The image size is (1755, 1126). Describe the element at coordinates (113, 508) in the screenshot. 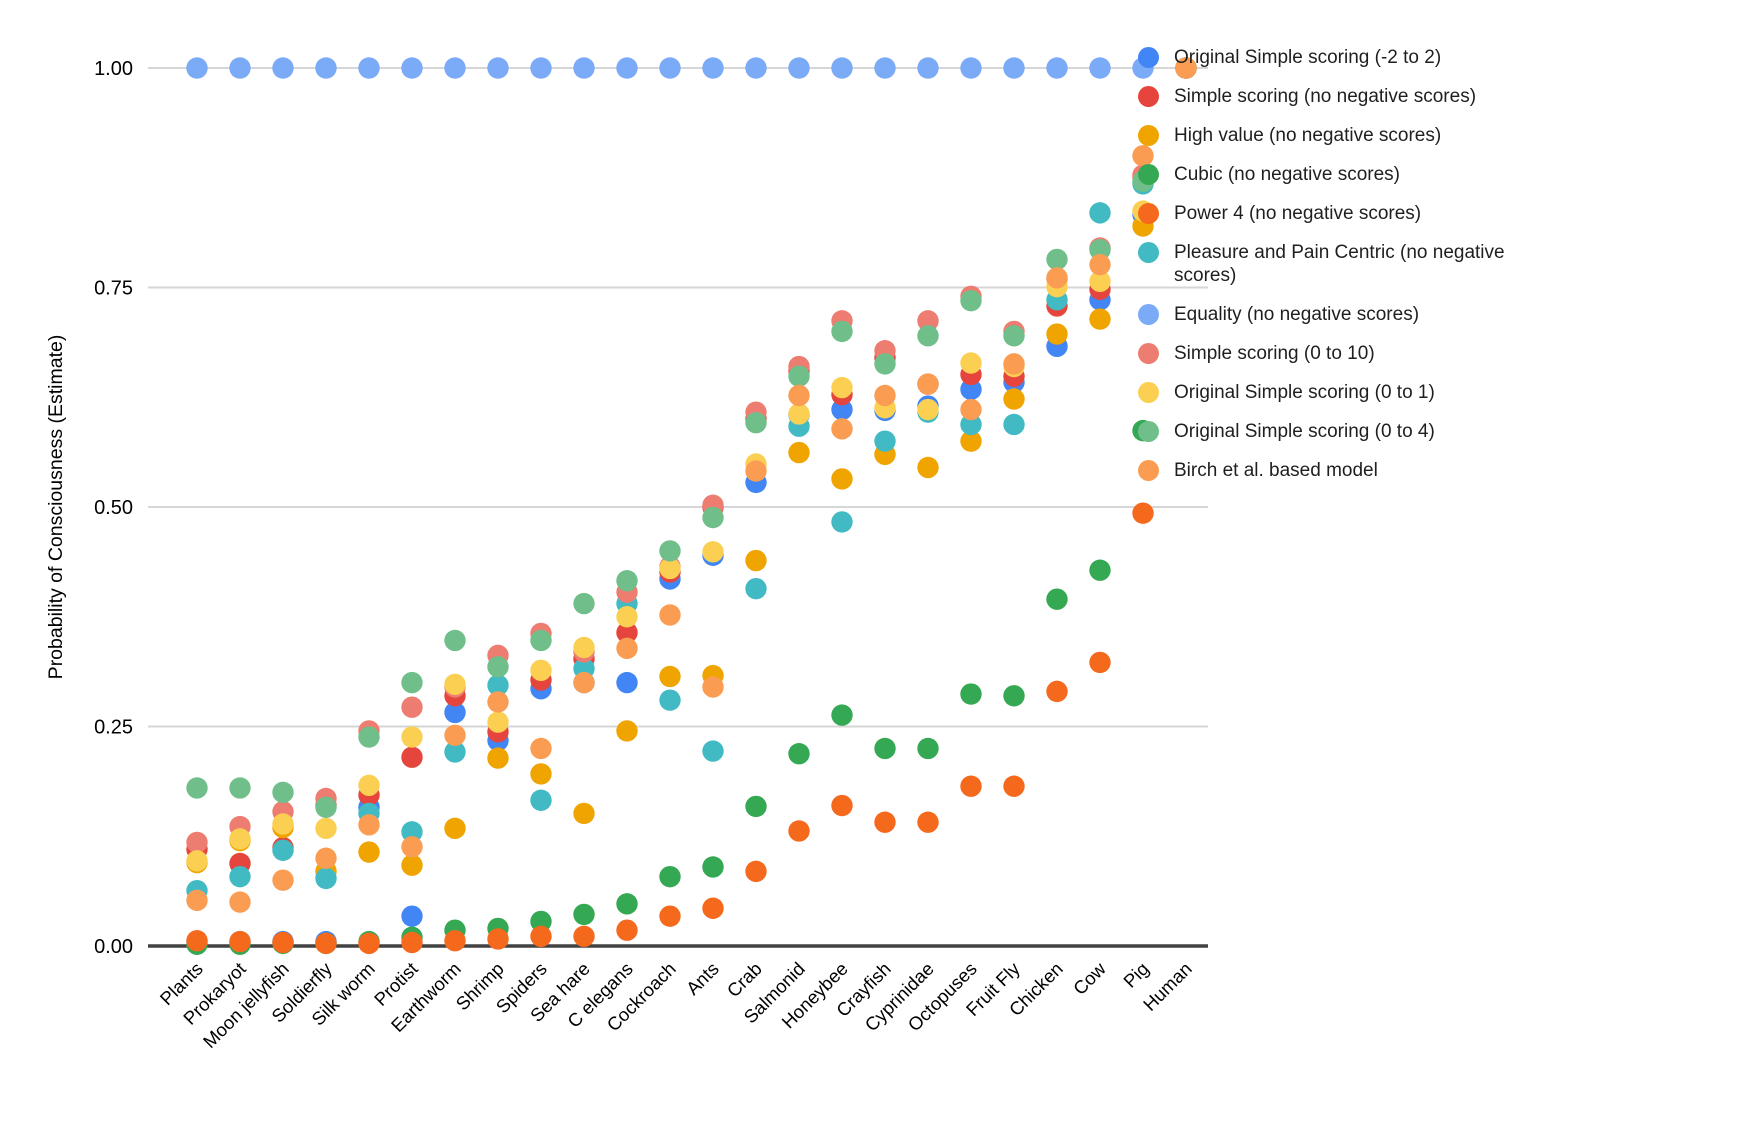

I see `y-tick-label: 0.50` at that location.